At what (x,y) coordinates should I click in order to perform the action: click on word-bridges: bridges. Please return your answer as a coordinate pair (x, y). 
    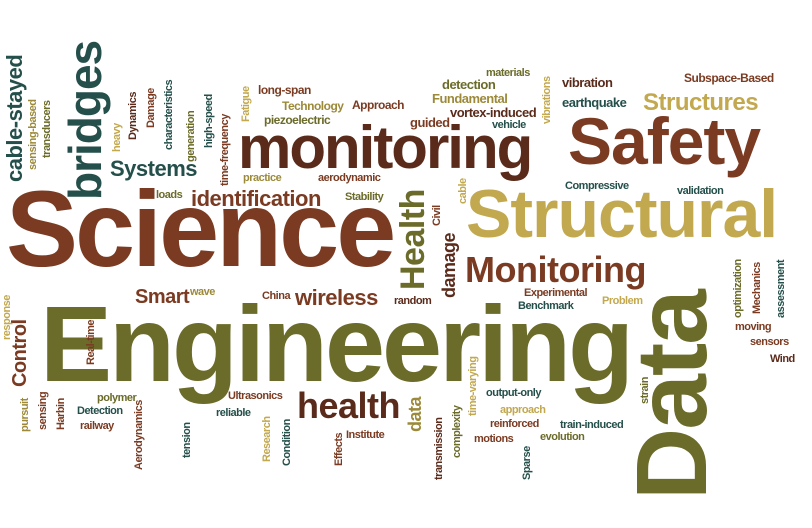
    Looking at the image, I should click on (85, 120).